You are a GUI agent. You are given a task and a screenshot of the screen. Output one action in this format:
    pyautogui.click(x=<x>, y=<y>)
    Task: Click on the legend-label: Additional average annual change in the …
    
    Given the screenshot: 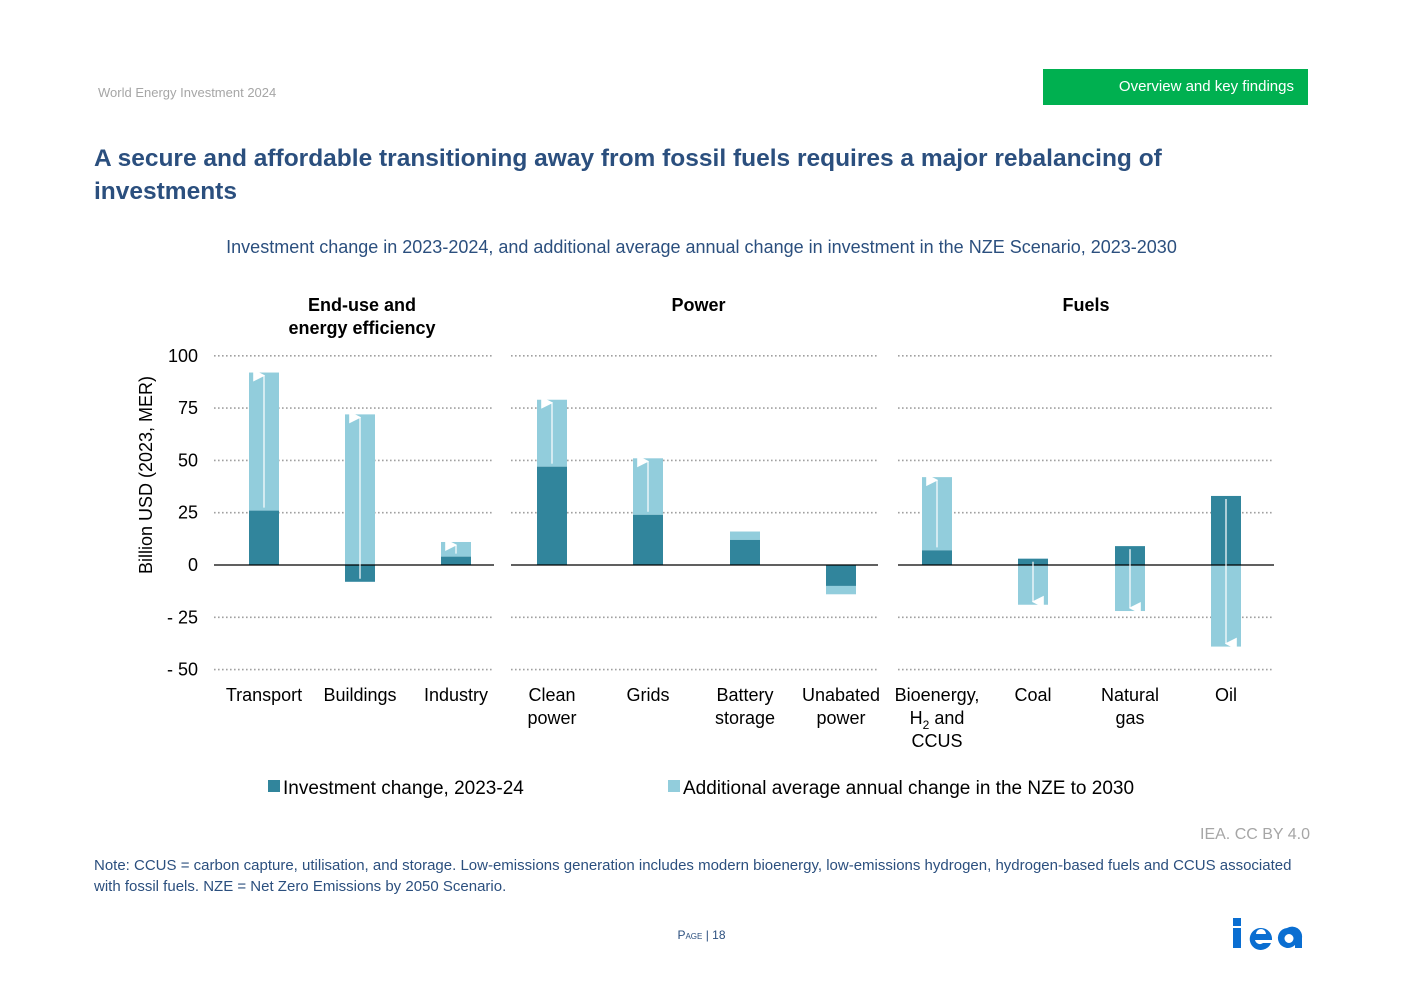 What is the action you would take?
    pyautogui.click(x=908, y=788)
    